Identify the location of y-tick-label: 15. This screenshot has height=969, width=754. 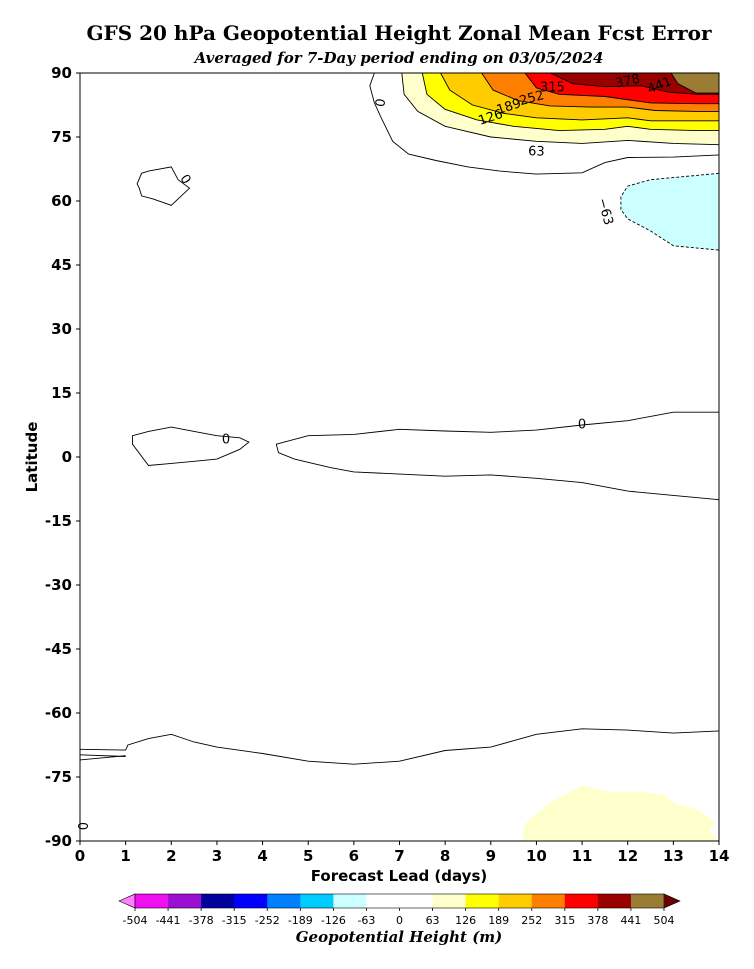
(61, 393).